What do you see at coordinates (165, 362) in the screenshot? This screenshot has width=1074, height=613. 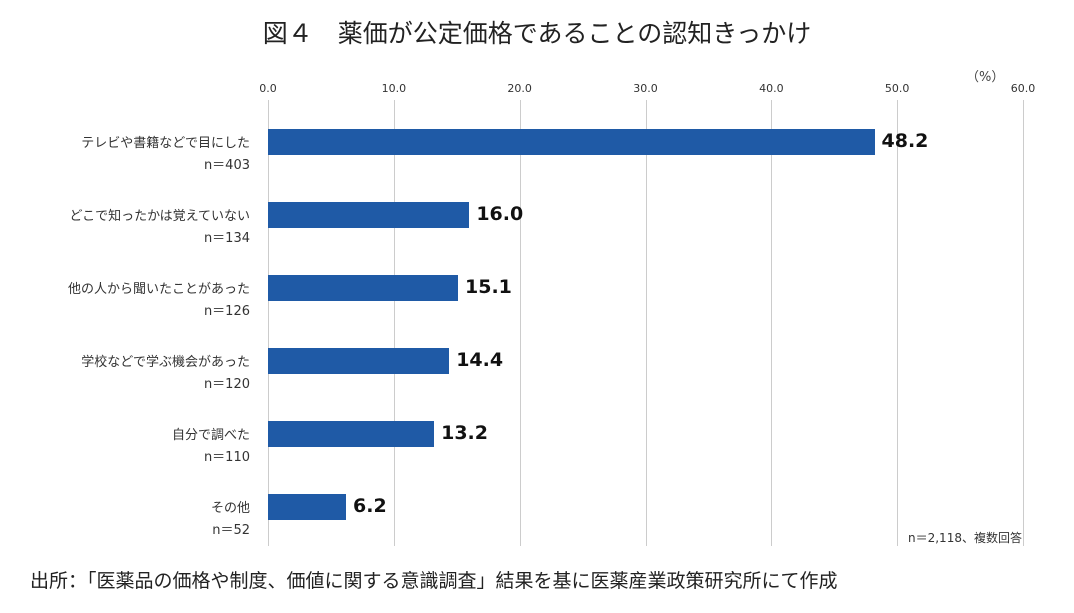 I see `category-label: 学校などで学ぶ機会があった` at bounding box center [165, 362].